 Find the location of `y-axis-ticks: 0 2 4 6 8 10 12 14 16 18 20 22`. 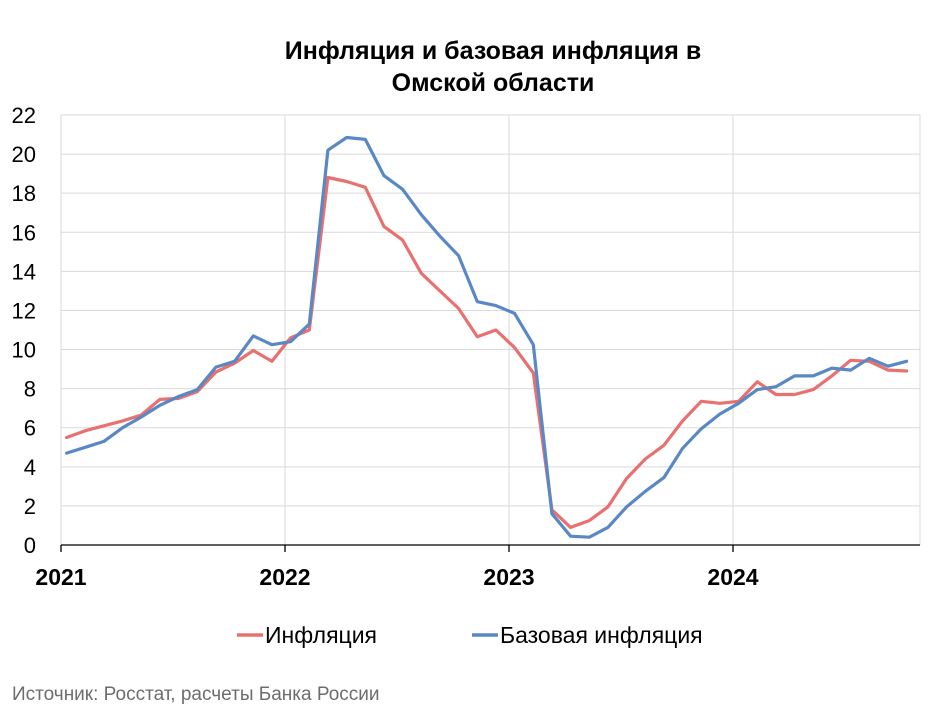

y-axis-ticks: 0 2 4 6 8 10 12 14 16 18 20 22 is located at coordinates (24, 330).